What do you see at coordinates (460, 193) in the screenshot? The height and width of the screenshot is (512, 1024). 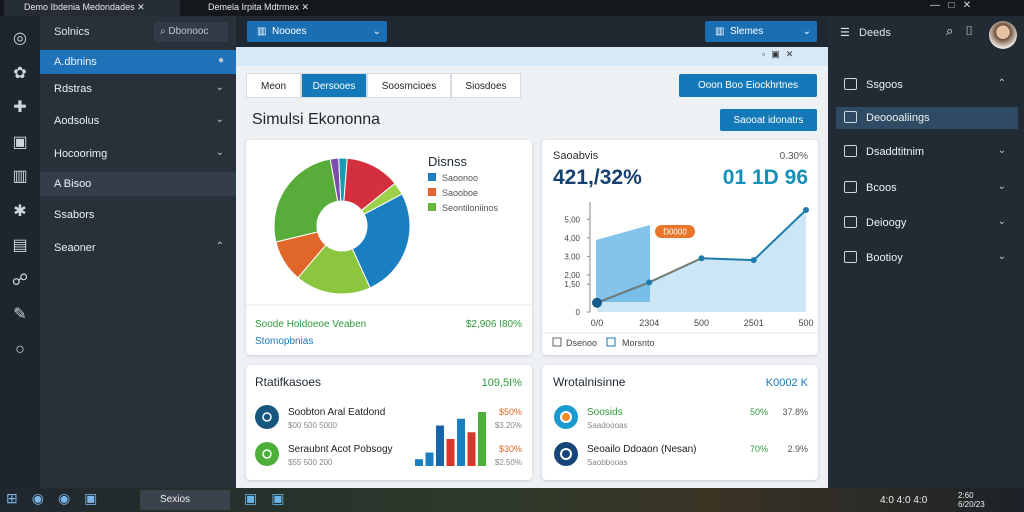 I see `legend-label: Saooboe` at bounding box center [460, 193].